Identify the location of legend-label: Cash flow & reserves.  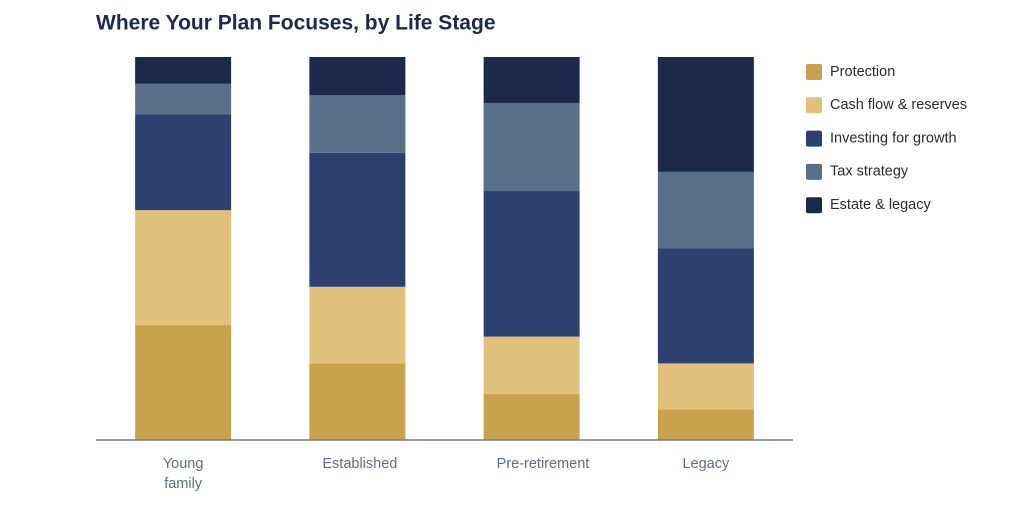
(898, 105).